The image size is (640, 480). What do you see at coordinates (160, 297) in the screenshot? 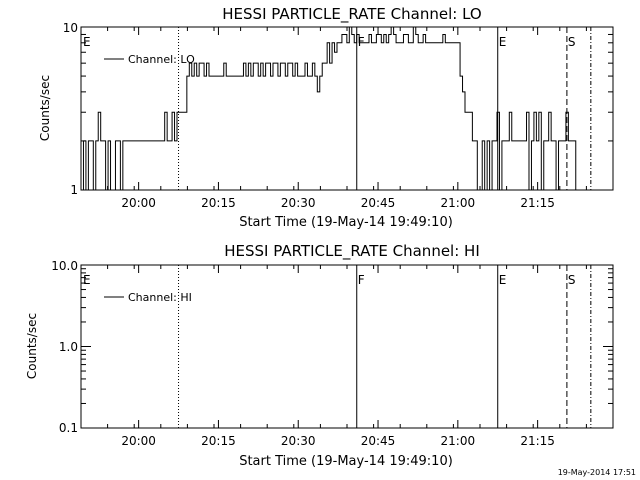
I see `legend-label-hi: Channel: HI` at bounding box center [160, 297].